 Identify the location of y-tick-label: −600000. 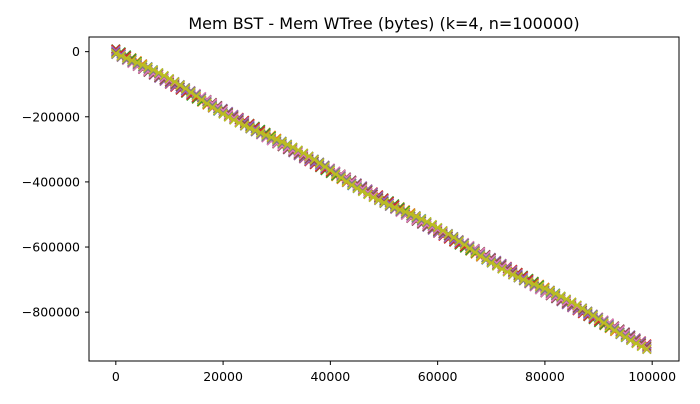
(51, 247).